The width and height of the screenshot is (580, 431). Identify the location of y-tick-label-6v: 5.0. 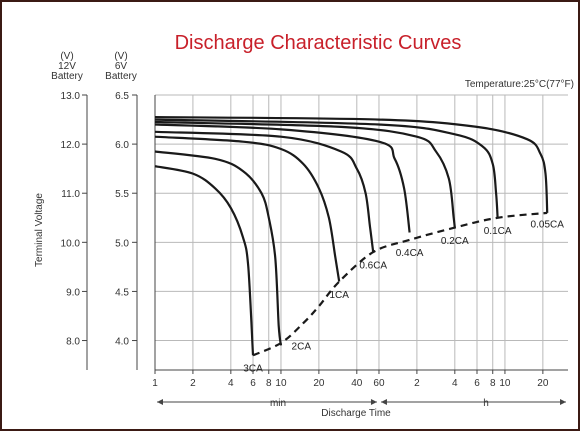
(122, 243).